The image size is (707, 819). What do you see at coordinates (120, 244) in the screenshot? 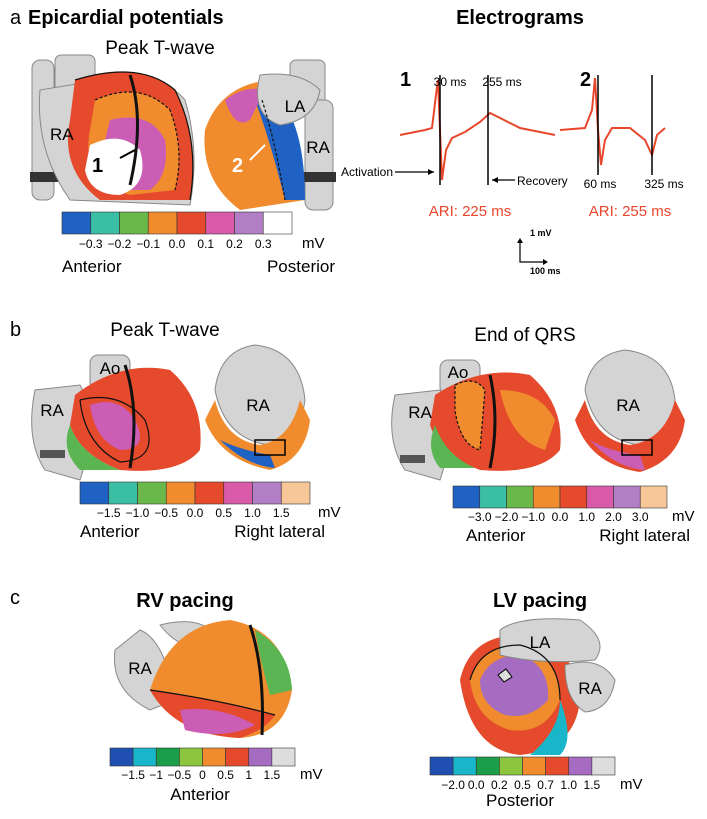
I see `colorbar-tick-label: −0.2` at bounding box center [120, 244].